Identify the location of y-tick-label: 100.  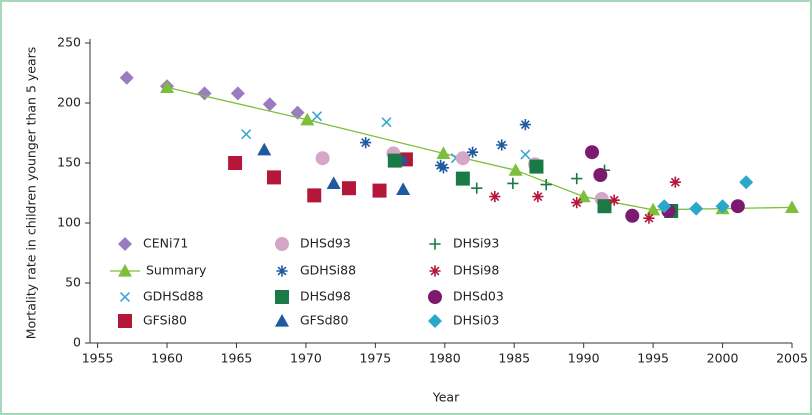
(69, 222).